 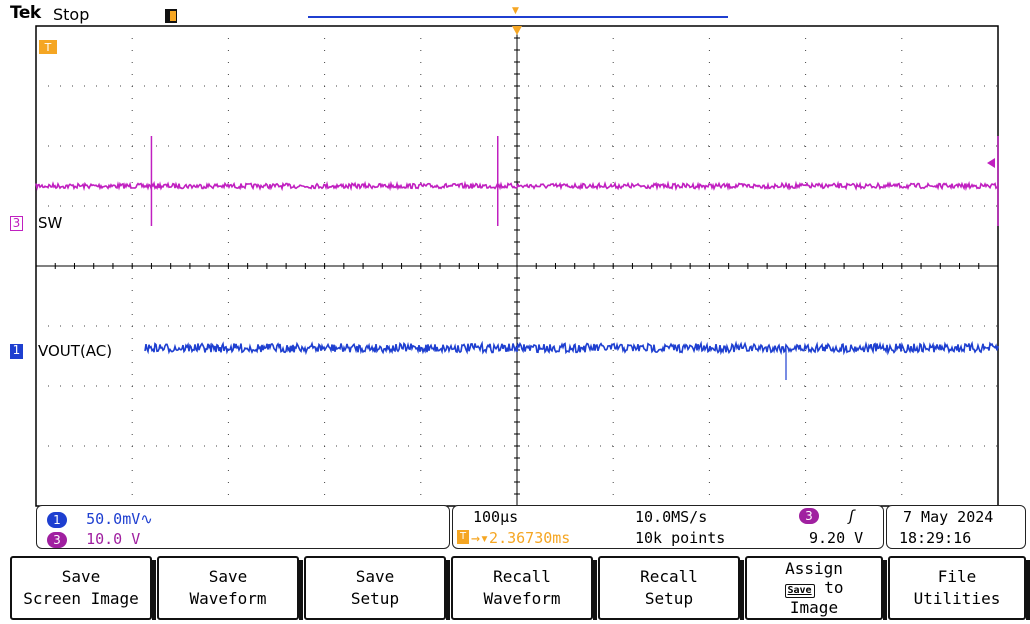 What do you see at coordinates (25, 13) in the screenshot?
I see `brand-logo: Tek` at bounding box center [25, 13].